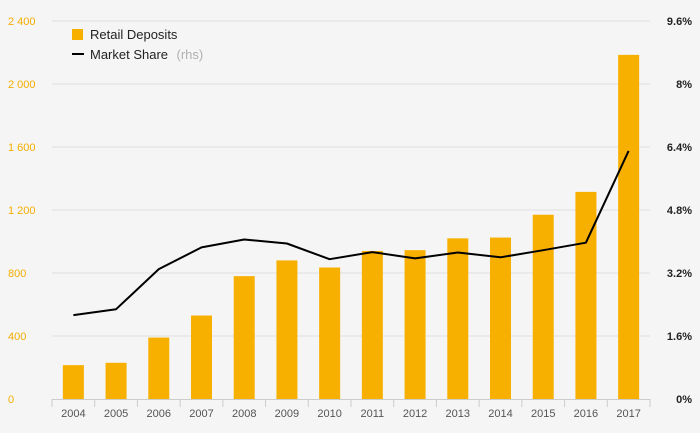 This screenshot has width=700, height=433. I want to click on x-tick-label: 2016, so click(586, 414).